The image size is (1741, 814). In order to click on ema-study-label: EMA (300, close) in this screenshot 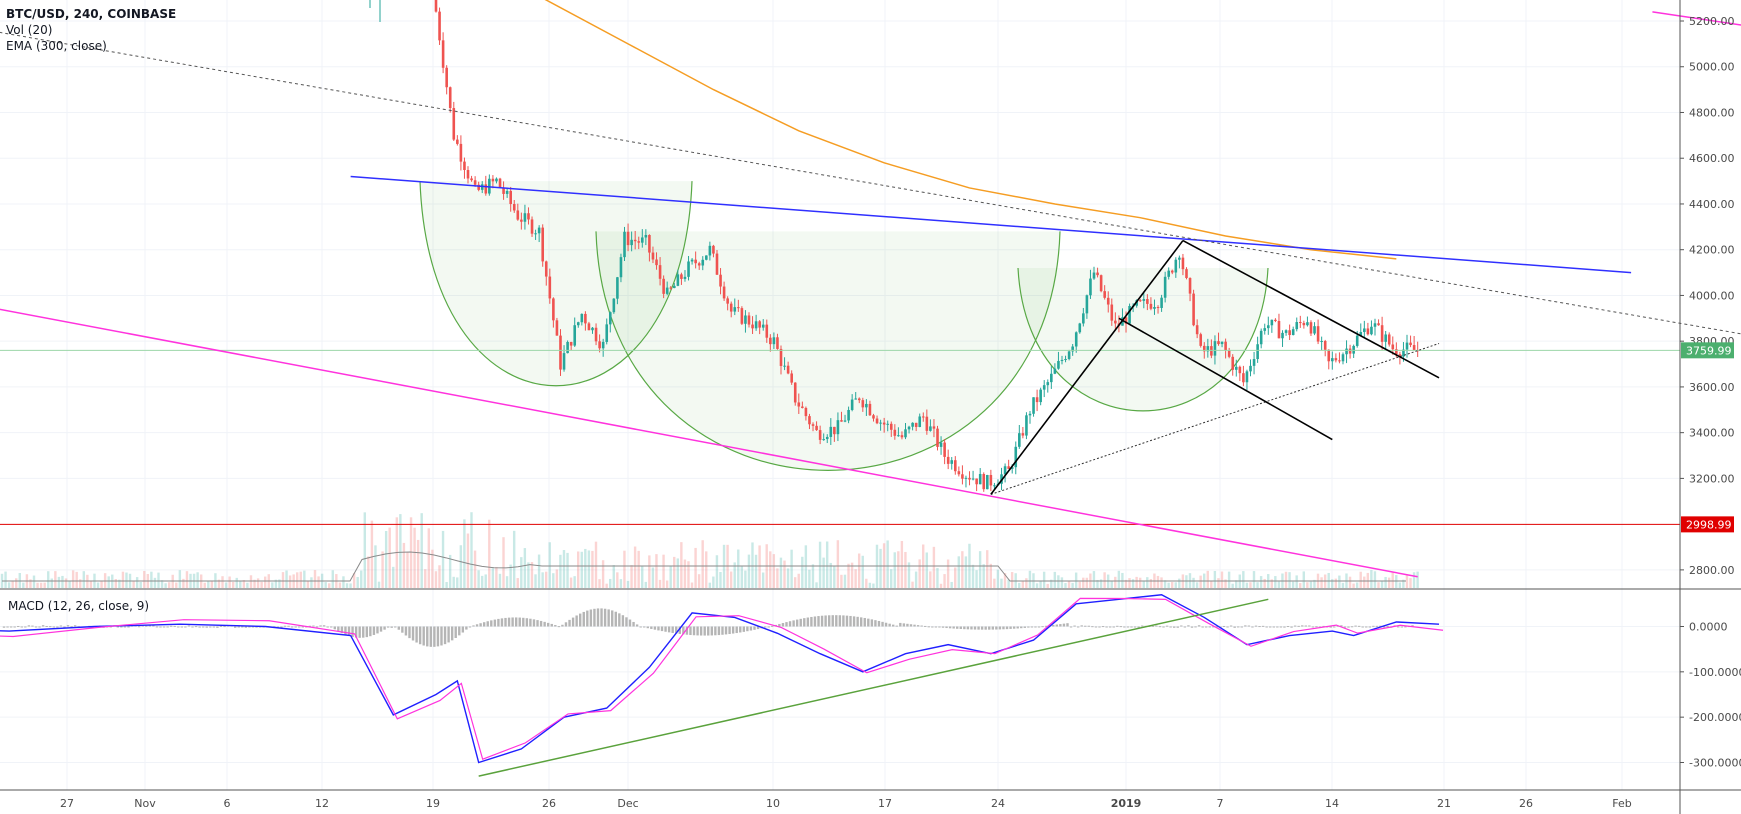, I will do `click(56, 46)`.